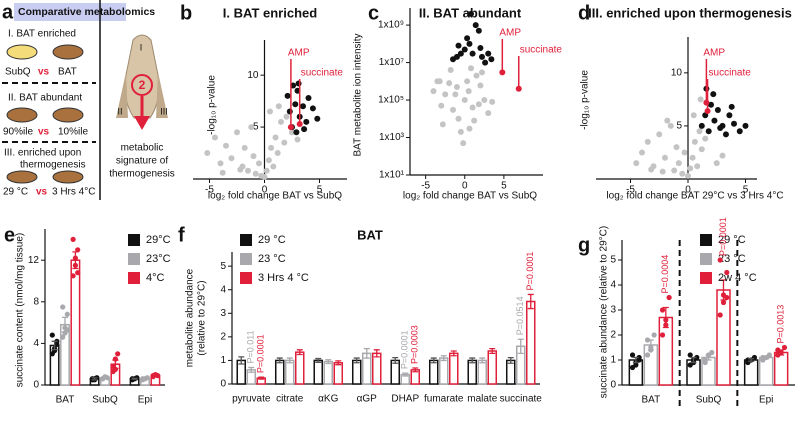 The width and height of the screenshot is (800, 427). I want to click on step-circle, so click(142, 85).